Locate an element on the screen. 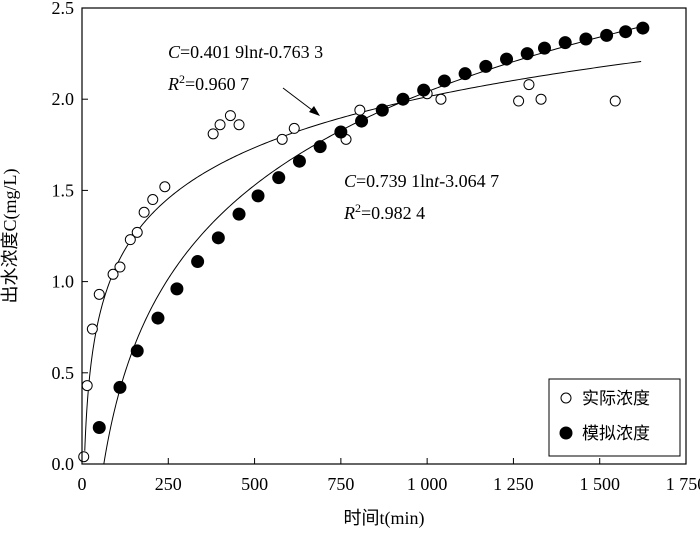 The height and width of the screenshot is (533, 700). x-tick-label: 750 is located at coordinates (340, 484).